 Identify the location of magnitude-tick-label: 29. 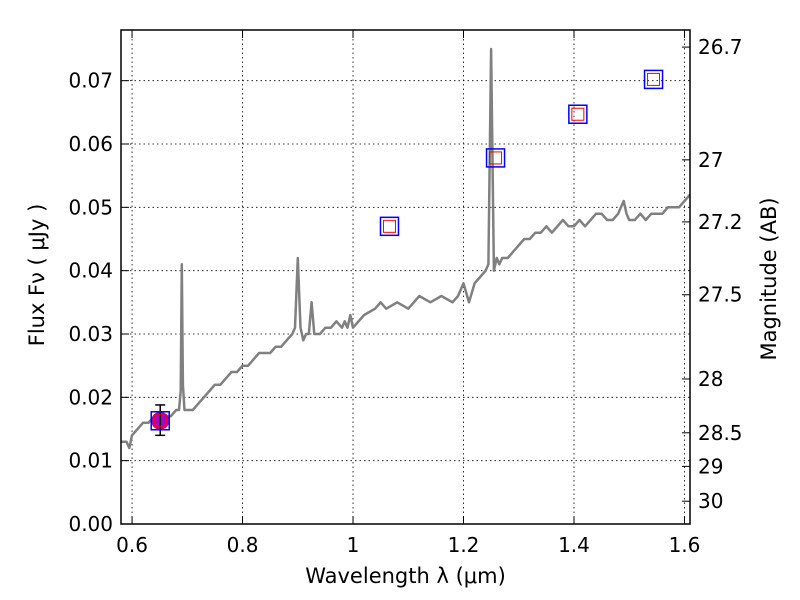
(710, 466).